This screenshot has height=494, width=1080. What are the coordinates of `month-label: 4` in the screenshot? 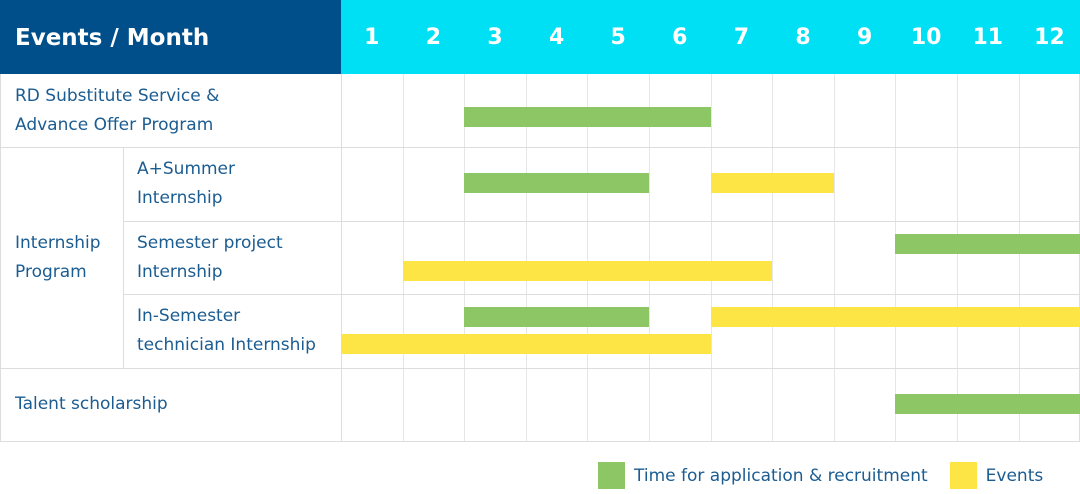 It's located at (556, 37).